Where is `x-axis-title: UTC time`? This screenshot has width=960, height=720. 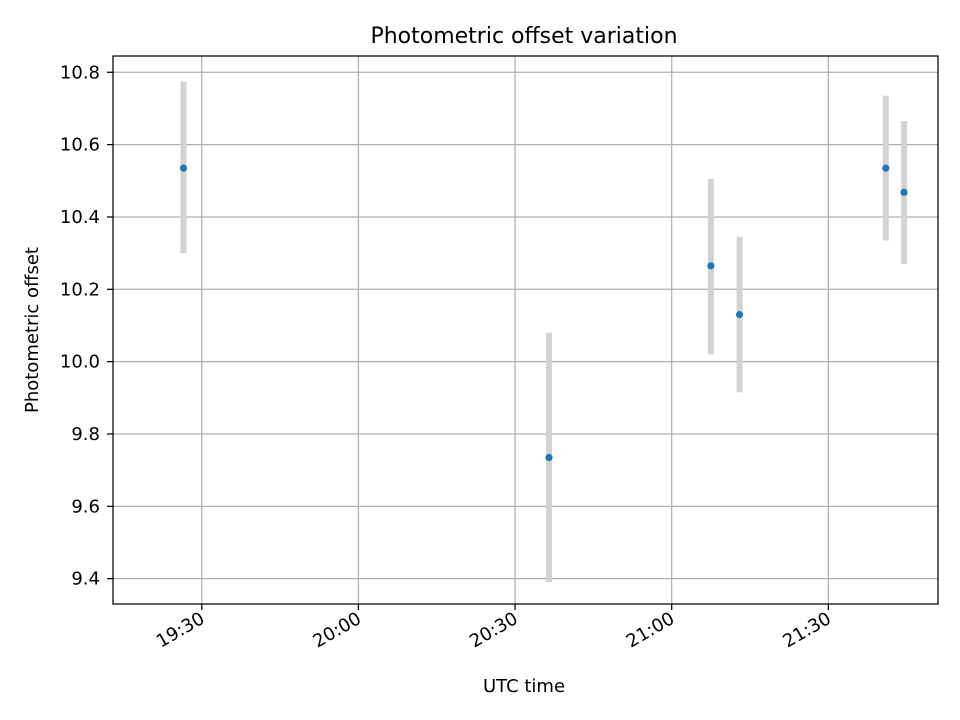
x-axis-title: UTC time is located at coordinates (524, 686).